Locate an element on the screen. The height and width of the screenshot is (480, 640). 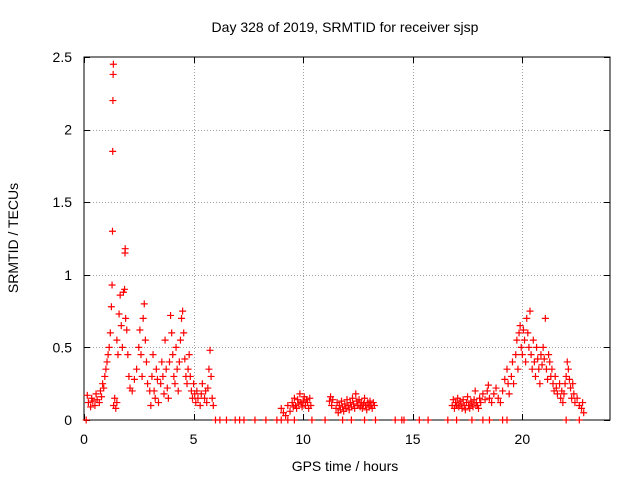
y-tick-label: 2 is located at coordinates (68, 130).